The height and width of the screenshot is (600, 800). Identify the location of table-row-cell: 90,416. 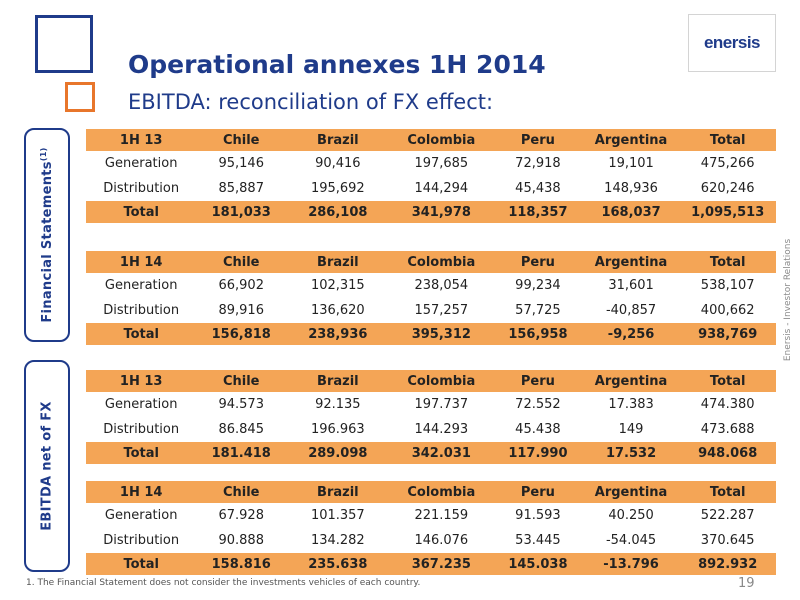
(338, 163).